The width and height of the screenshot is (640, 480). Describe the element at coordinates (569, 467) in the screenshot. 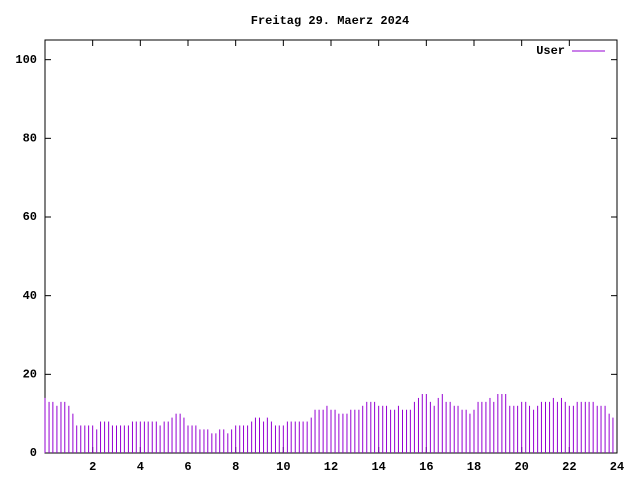

I see `x-tick-label: 22` at that location.